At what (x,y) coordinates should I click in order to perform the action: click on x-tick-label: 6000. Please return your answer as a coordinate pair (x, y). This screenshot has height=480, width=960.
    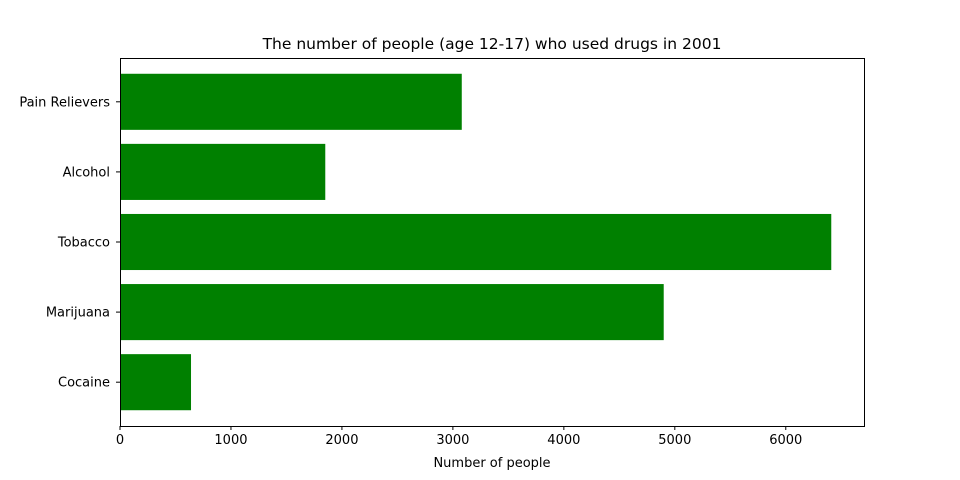
    Looking at the image, I should click on (785, 440).